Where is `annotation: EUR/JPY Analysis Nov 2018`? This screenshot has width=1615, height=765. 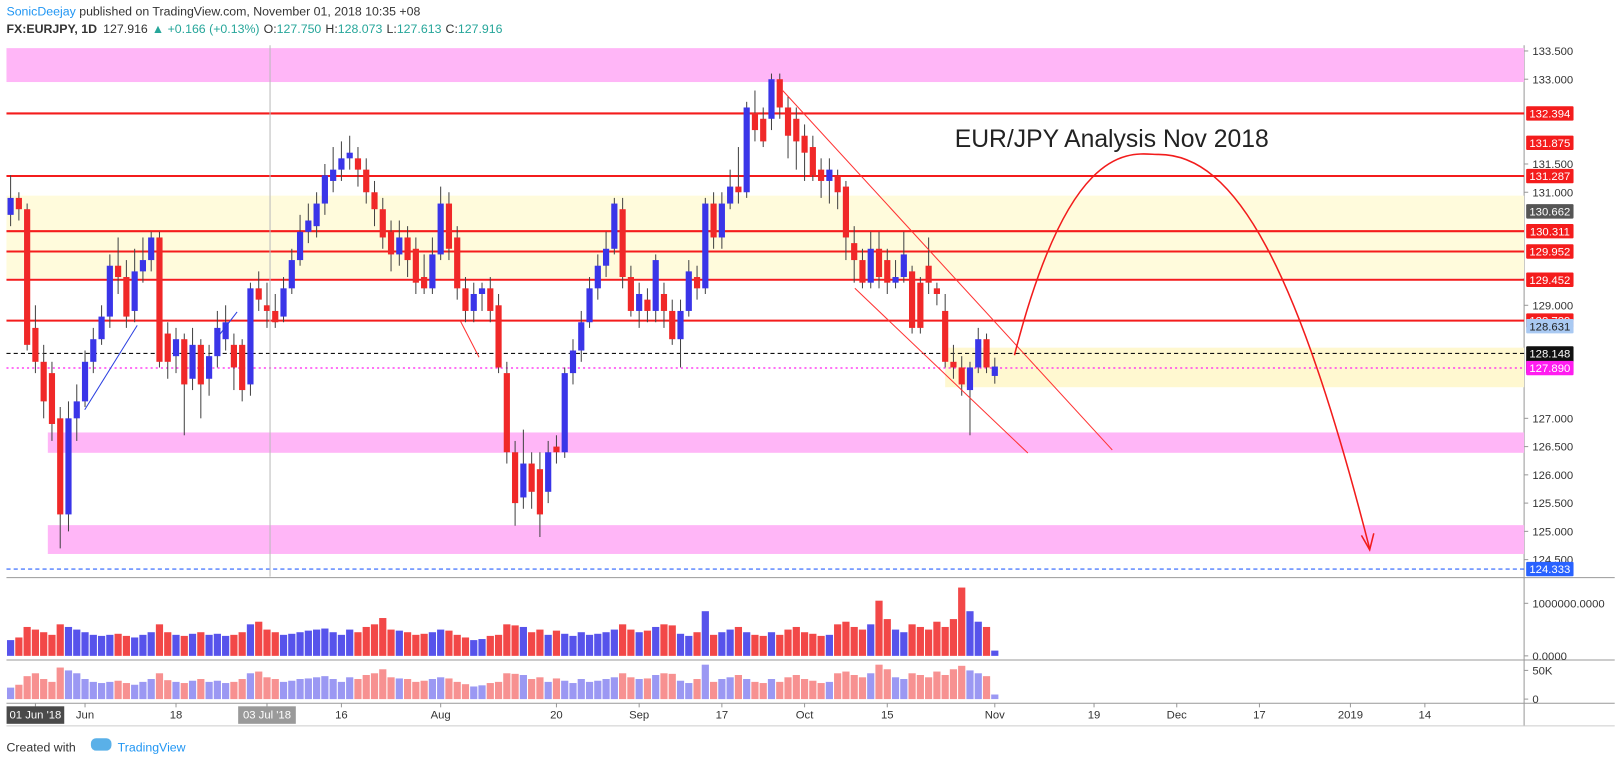
annotation: EUR/JPY Analysis Nov 2018 is located at coordinates (1112, 139).